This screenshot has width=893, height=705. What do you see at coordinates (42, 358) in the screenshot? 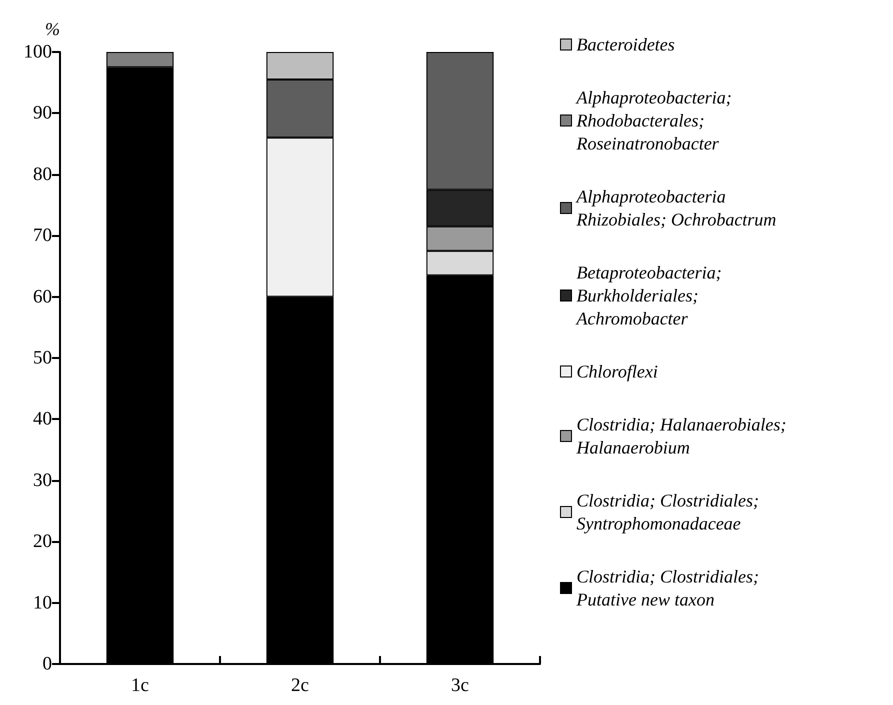
I see `y-tick-label: 50` at bounding box center [42, 358].